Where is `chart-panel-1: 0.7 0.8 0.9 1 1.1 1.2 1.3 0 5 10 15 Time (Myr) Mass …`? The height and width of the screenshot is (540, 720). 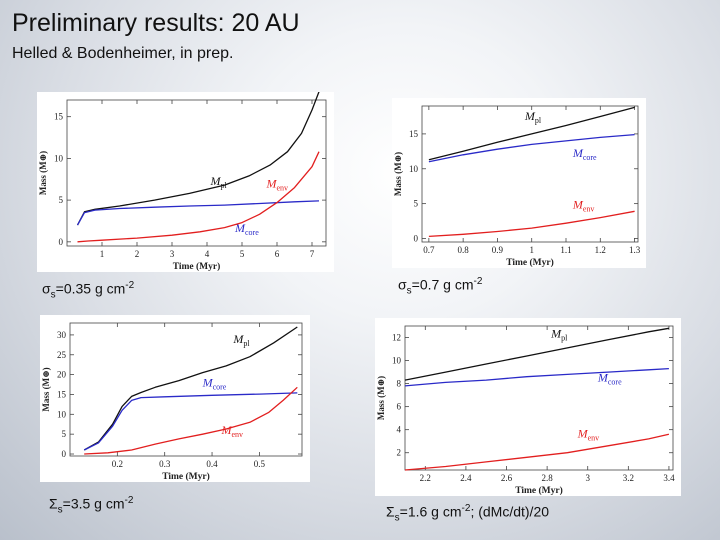 chart-panel-1: 0.7 0.8 0.9 1 1.1 1.2 1.3 0 5 10 15 Time (Myr) Mass … is located at coordinates (519, 183).